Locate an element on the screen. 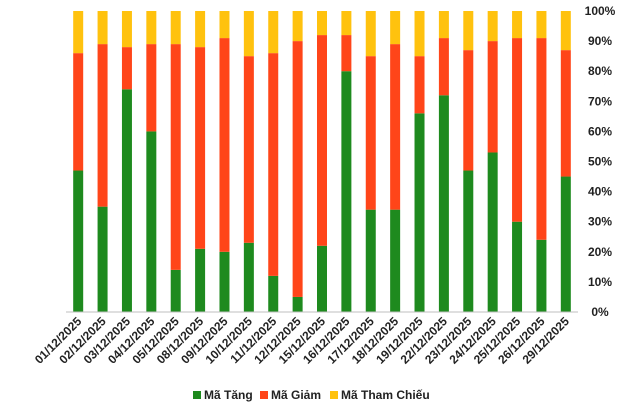  legend-label: Mã Tham Chiếu is located at coordinates (385, 395).